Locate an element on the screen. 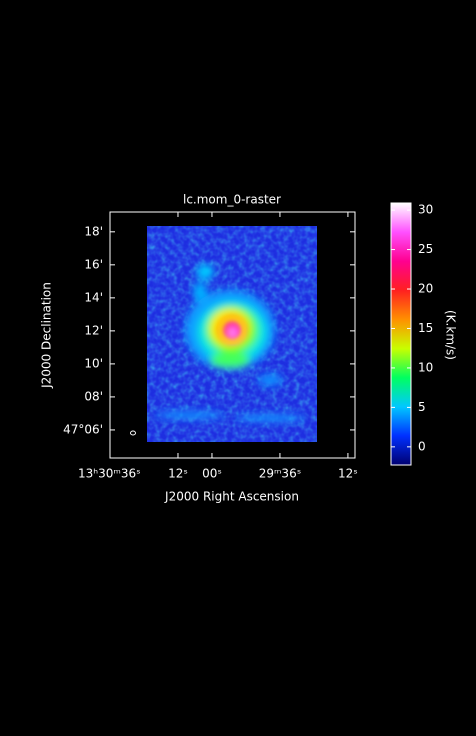 The width and height of the screenshot is (476, 736). y-axis-label: J2000 Declination is located at coordinates (47, 335).